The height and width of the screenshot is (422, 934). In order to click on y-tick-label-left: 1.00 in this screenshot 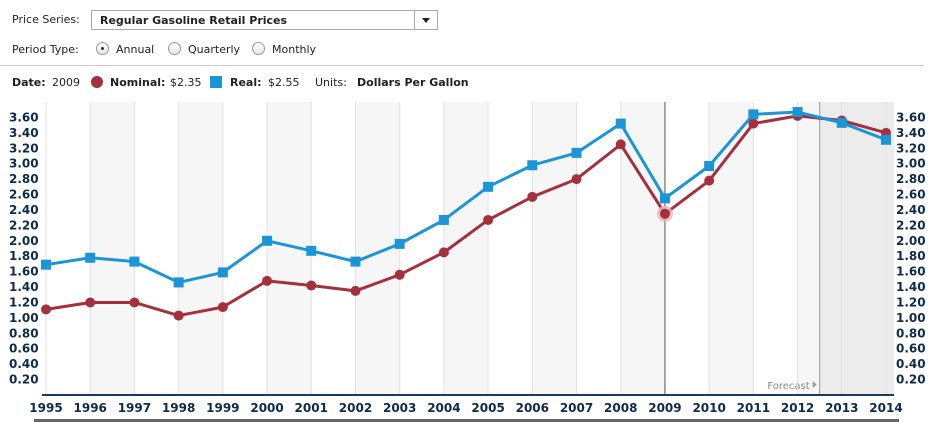, I will do `click(24, 318)`.